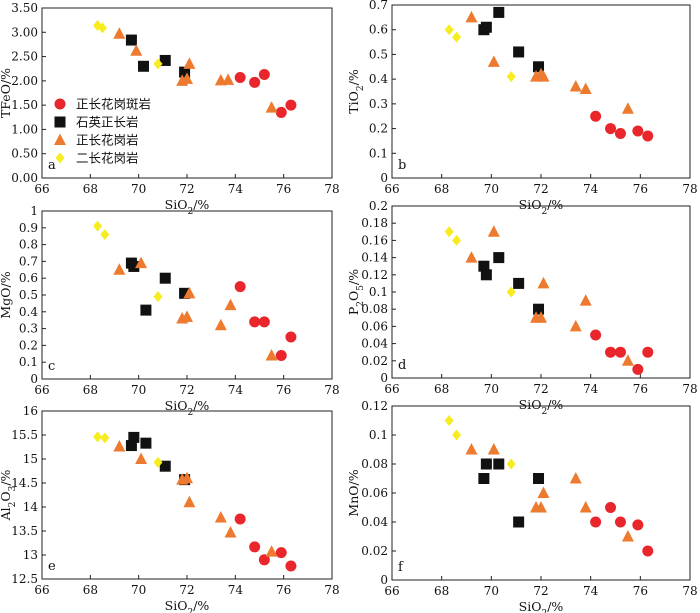  What do you see at coordinates (24, 32) in the screenshot?
I see `y-tick-label: 3.00` at bounding box center [24, 32].